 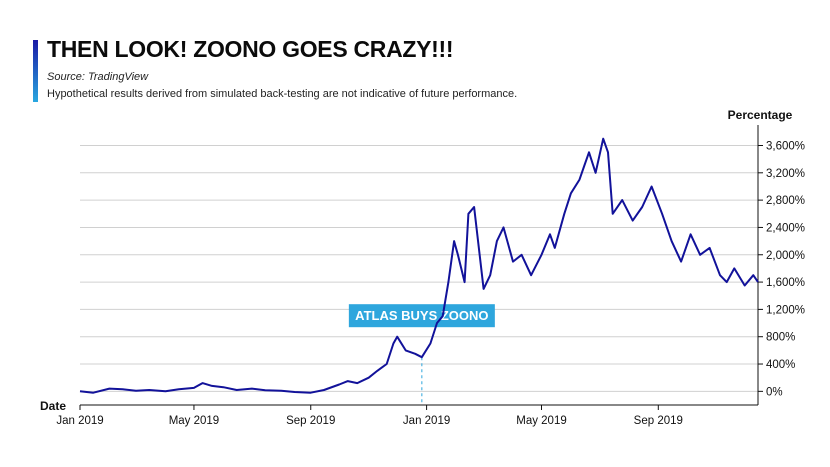 What do you see at coordinates (53, 406) in the screenshot?
I see `x-axis-title: Date` at bounding box center [53, 406].